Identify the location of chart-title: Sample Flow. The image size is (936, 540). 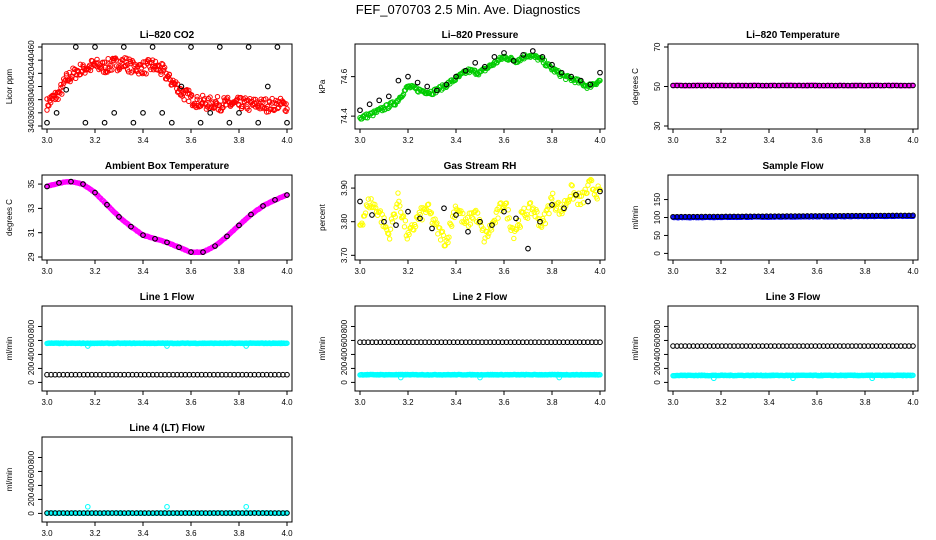
(792, 166).